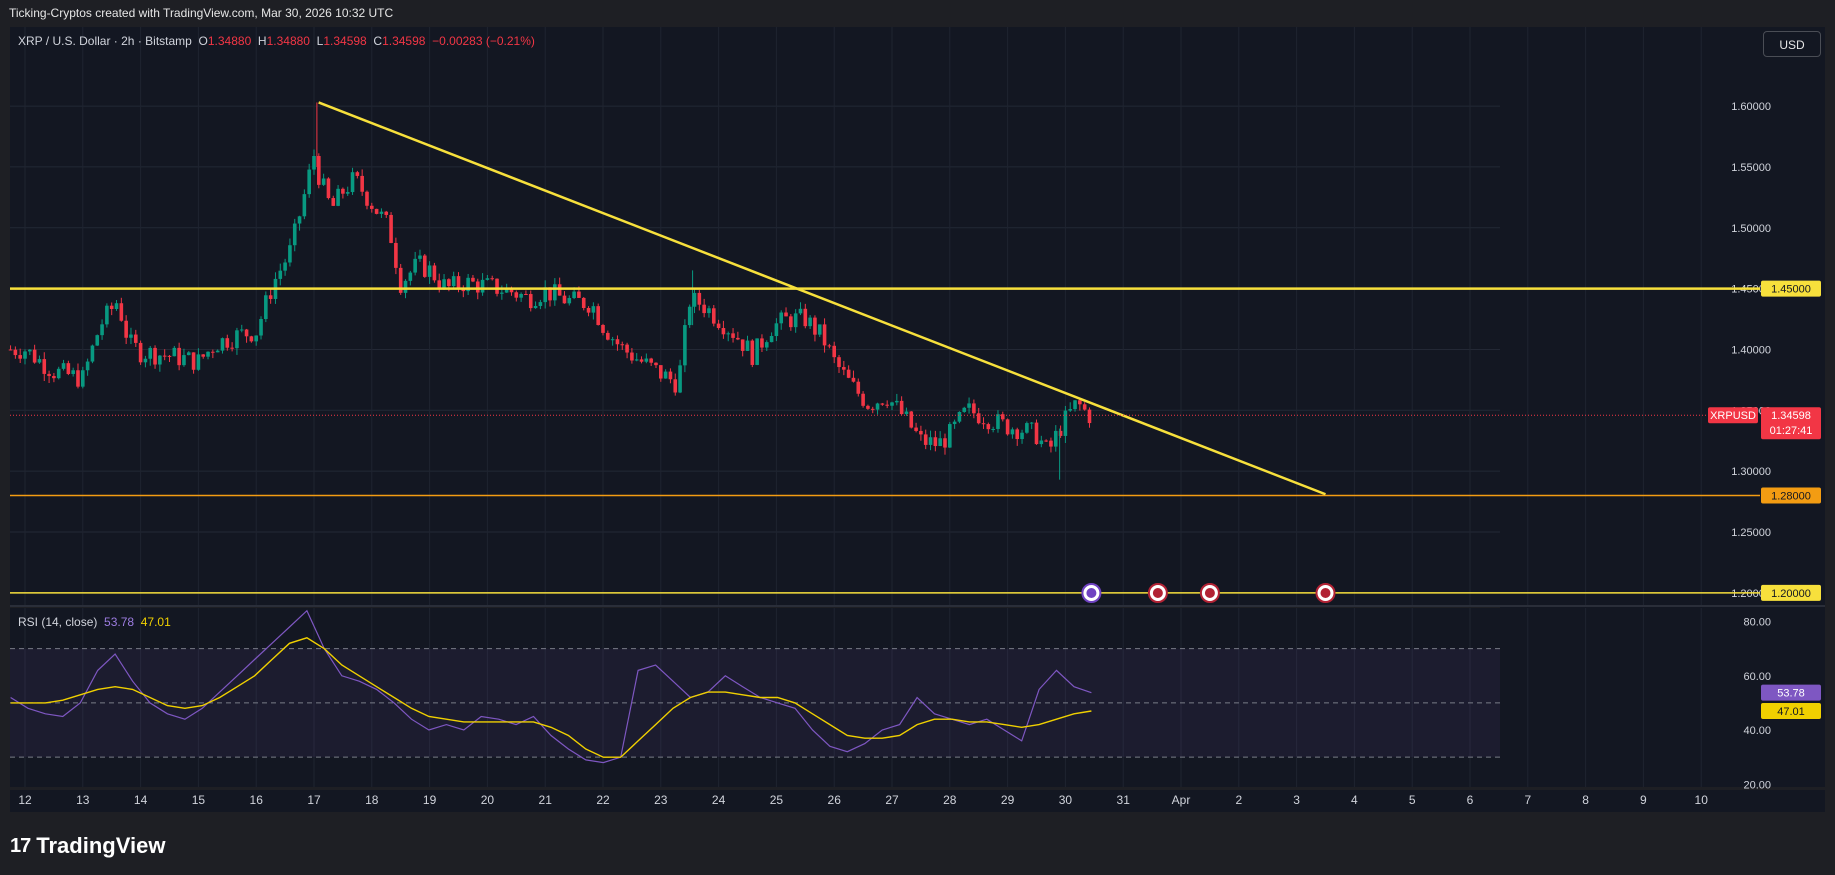  I want to click on open-label: O, so click(203, 41).